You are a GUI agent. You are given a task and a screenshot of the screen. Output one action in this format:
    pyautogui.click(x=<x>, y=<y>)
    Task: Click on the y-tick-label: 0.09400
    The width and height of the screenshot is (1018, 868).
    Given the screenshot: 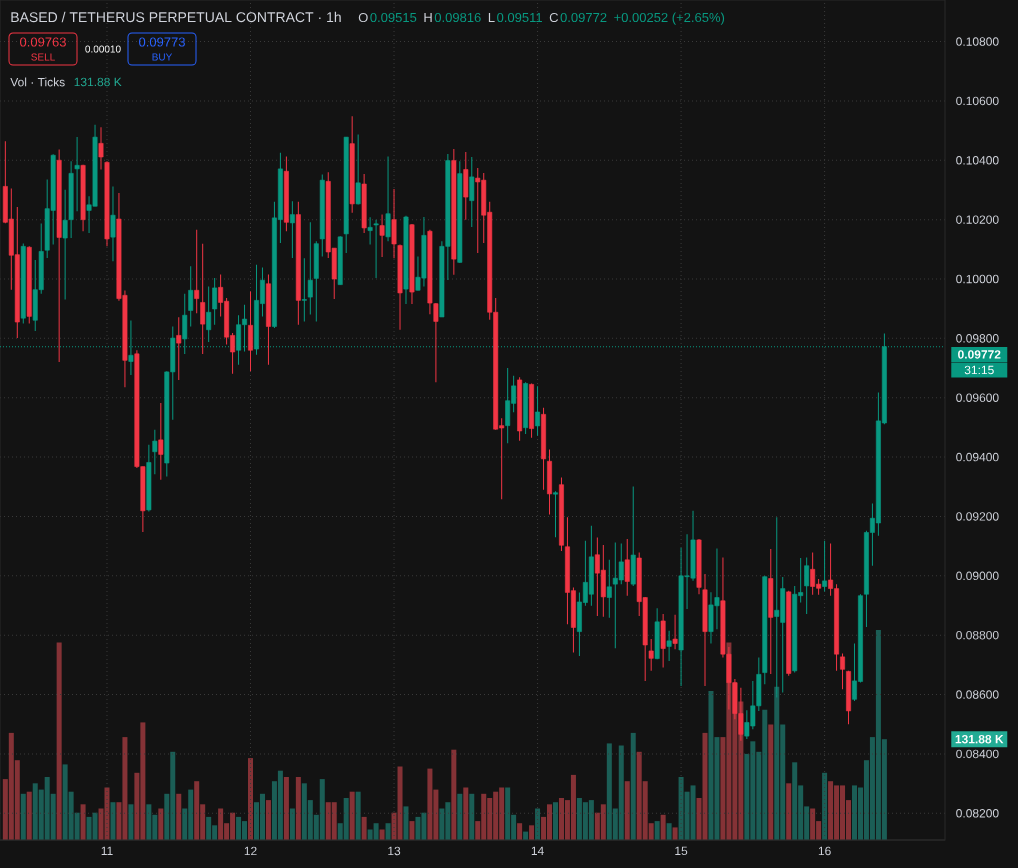 What is the action you would take?
    pyautogui.click(x=977, y=457)
    